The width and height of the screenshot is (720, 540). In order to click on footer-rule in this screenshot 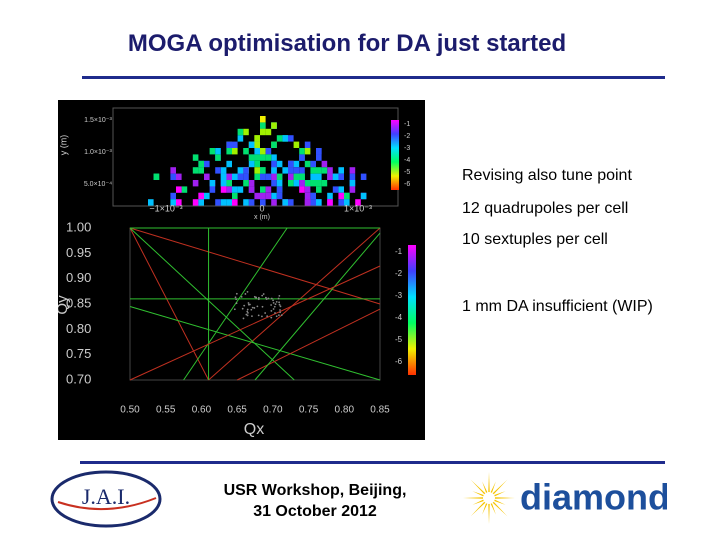, I will do `click(372, 462)`.